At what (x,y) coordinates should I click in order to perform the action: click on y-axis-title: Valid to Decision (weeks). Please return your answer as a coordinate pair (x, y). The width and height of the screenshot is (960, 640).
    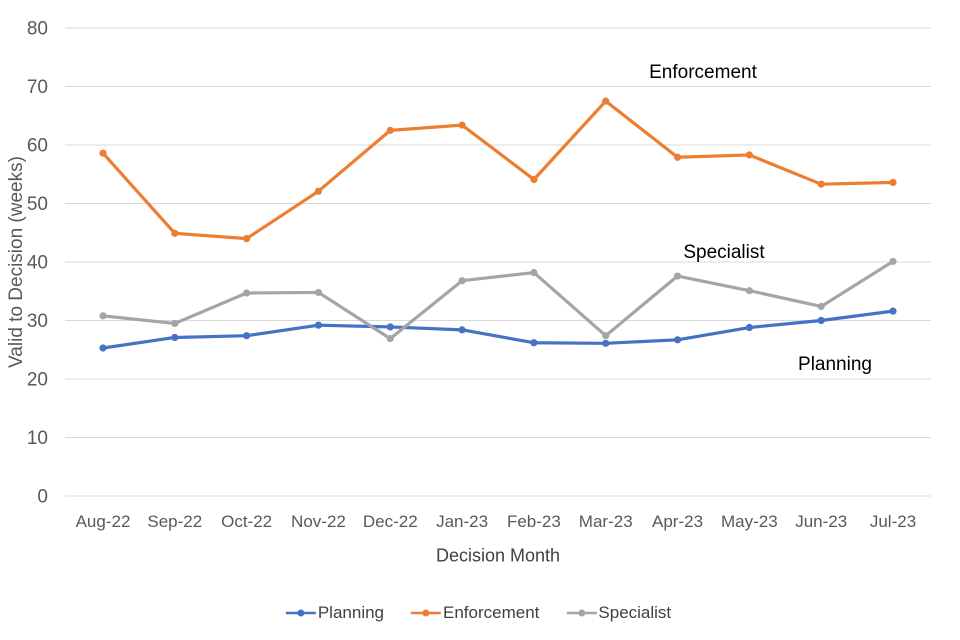
    Looking at the image, I should click on (16, 262).